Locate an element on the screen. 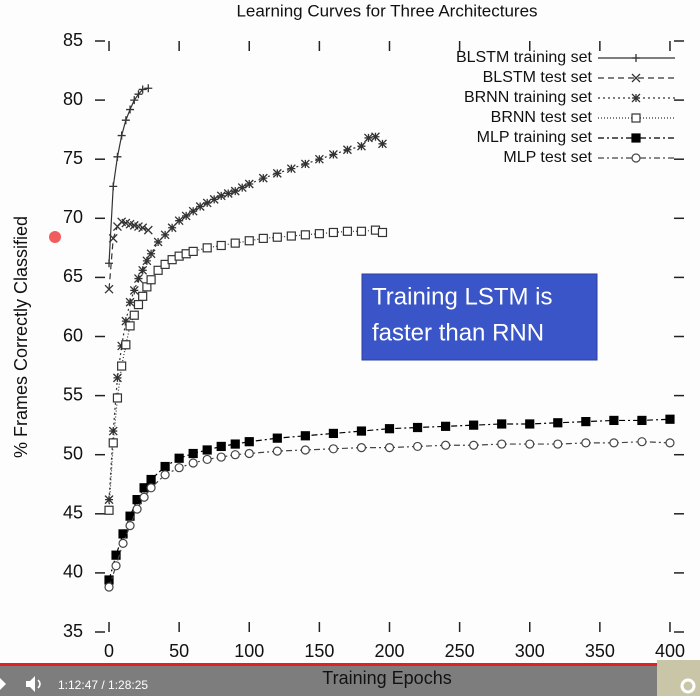  x-tick-label: 0 is located at coordinates (109, 651).